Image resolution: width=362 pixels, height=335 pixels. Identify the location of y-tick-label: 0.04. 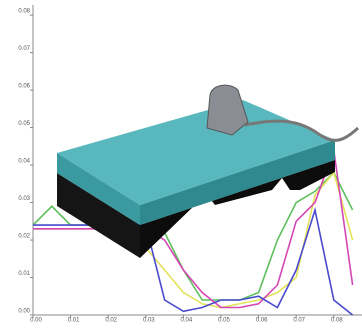
(24, 162).